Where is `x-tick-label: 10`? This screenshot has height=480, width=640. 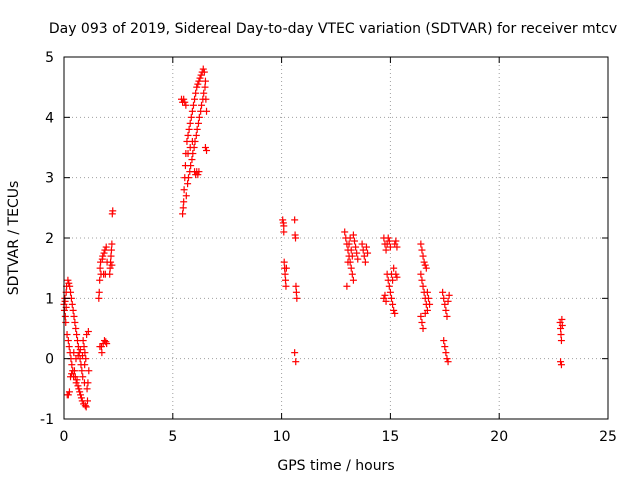
x-tick-label: 10 is located at coordinates (282, 437).